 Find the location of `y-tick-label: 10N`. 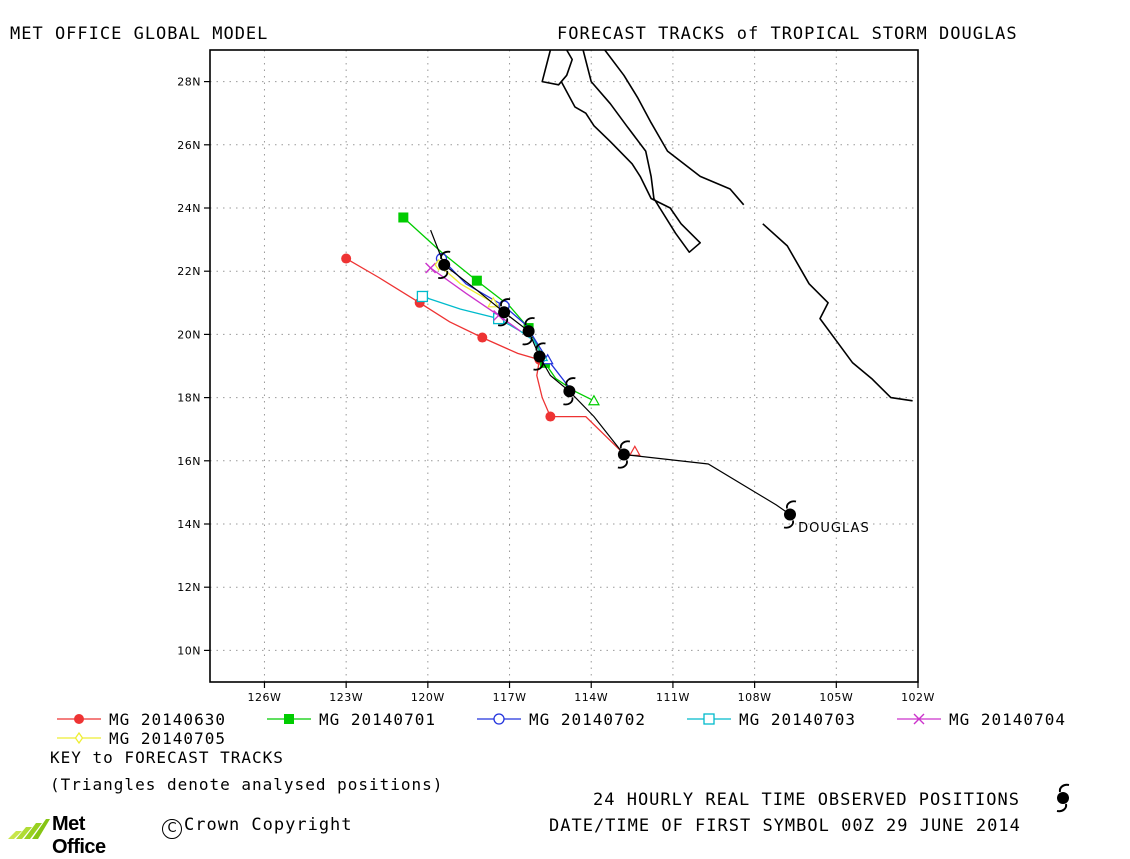

y-tick-label: 10N is located at coordinates (189, 650).